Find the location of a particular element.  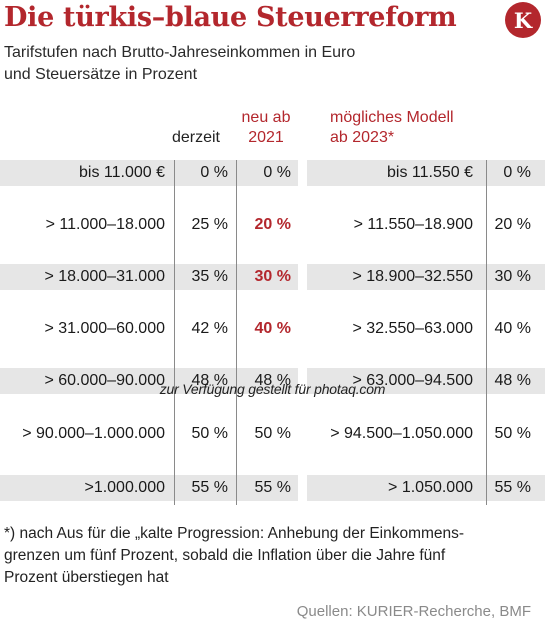

tax-rate-new-2021: 40 % is located at coordinates (272, 328).